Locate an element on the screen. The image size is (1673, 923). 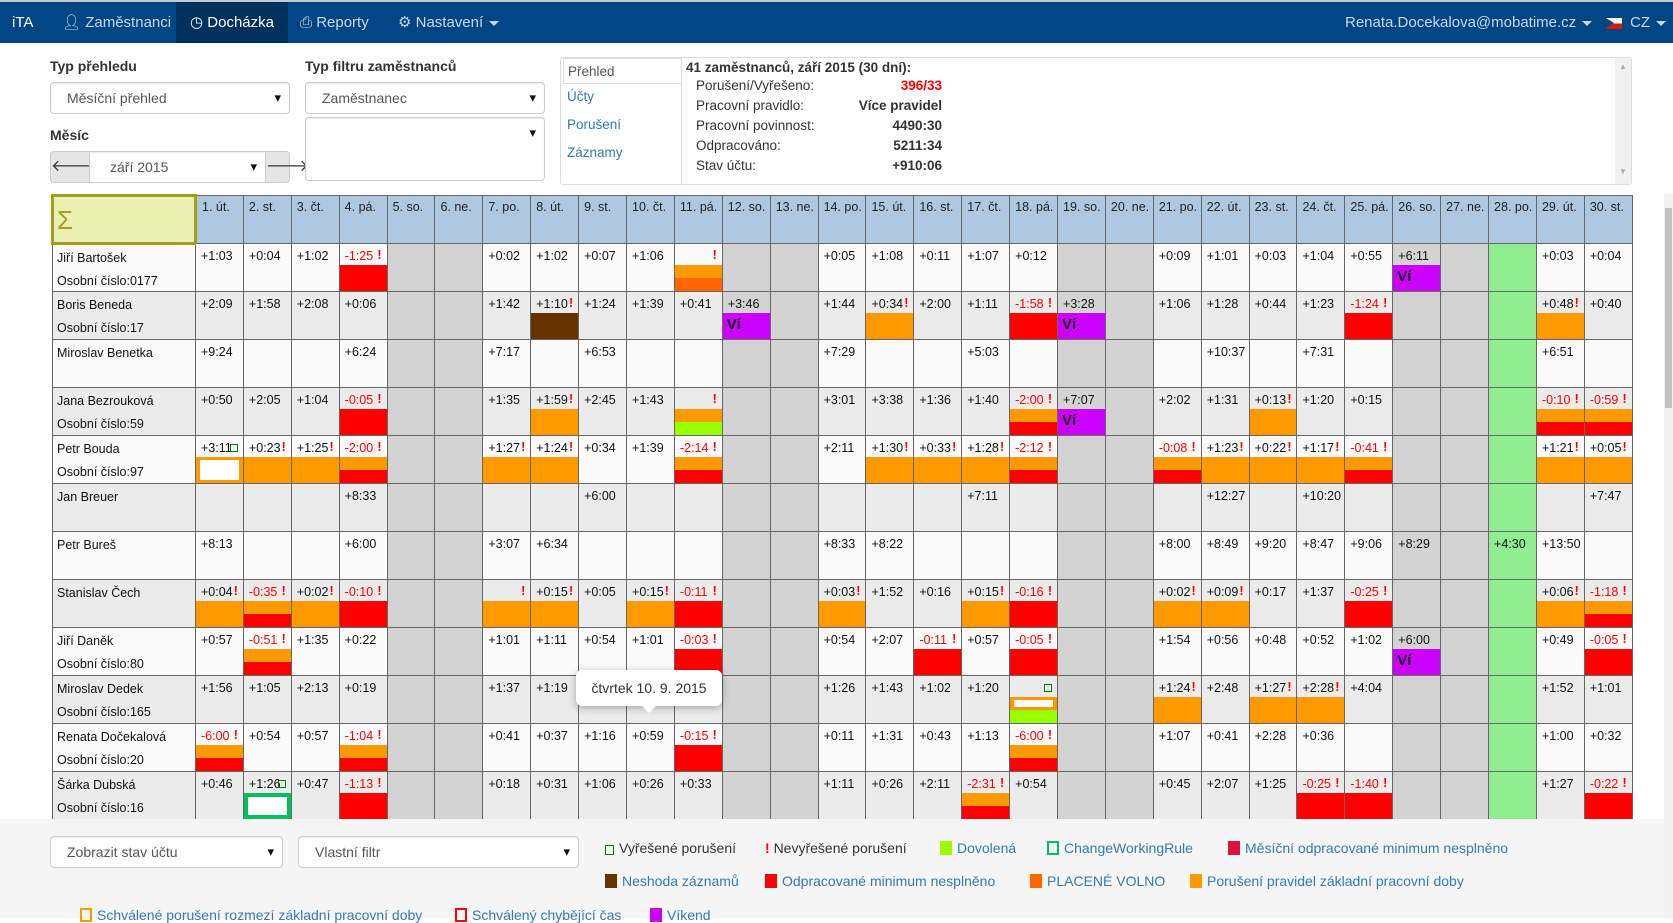
day-cell: +1:06 is located at coordinates (1177, 315).